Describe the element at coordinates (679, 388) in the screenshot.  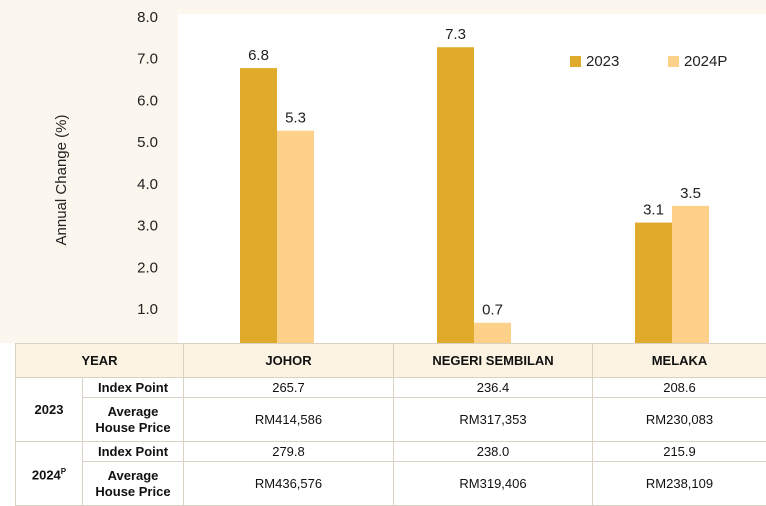
I see `value-cell: 208.6` at that location.